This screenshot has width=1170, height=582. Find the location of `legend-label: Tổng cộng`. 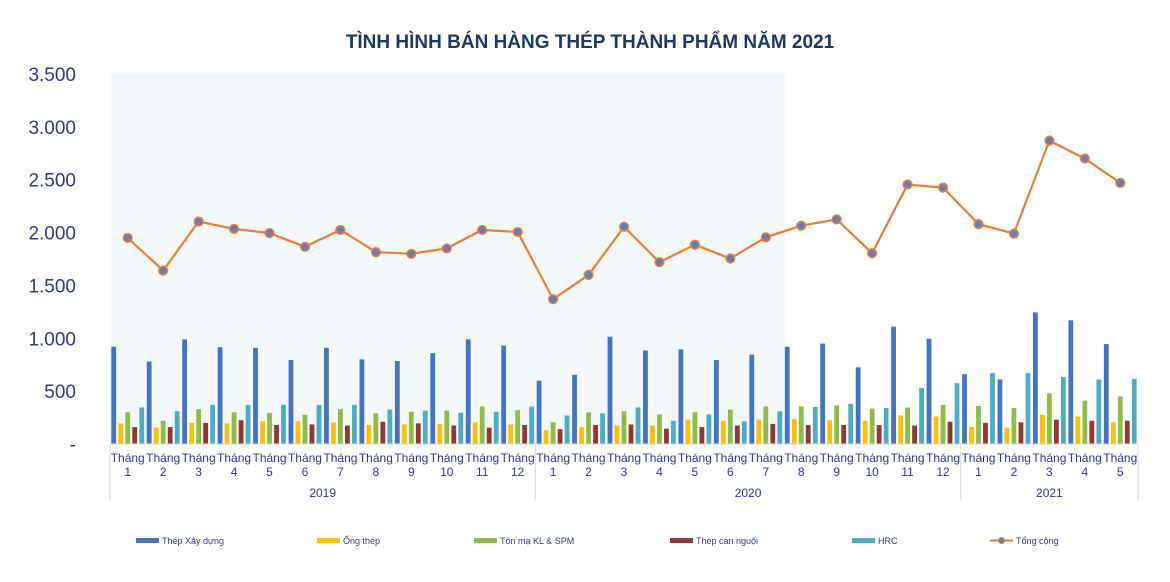

legend-label: Tổng cộng is located at coordinates (1037, 541).